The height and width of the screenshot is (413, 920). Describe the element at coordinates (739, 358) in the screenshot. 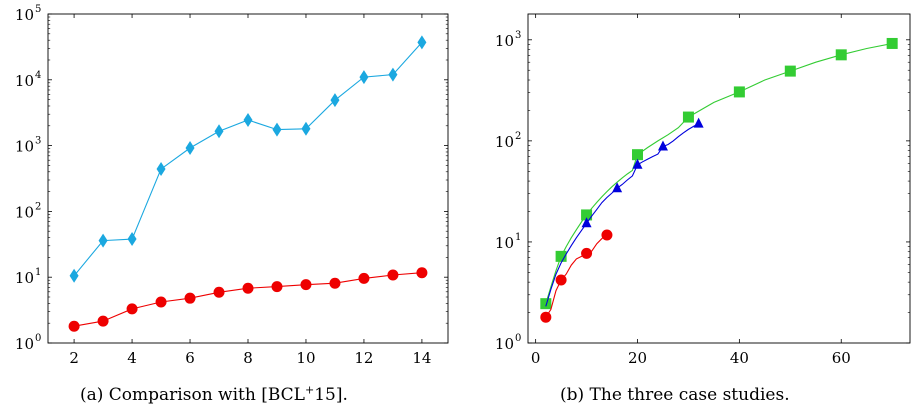

I see `x-tick-label: 40` at that location.